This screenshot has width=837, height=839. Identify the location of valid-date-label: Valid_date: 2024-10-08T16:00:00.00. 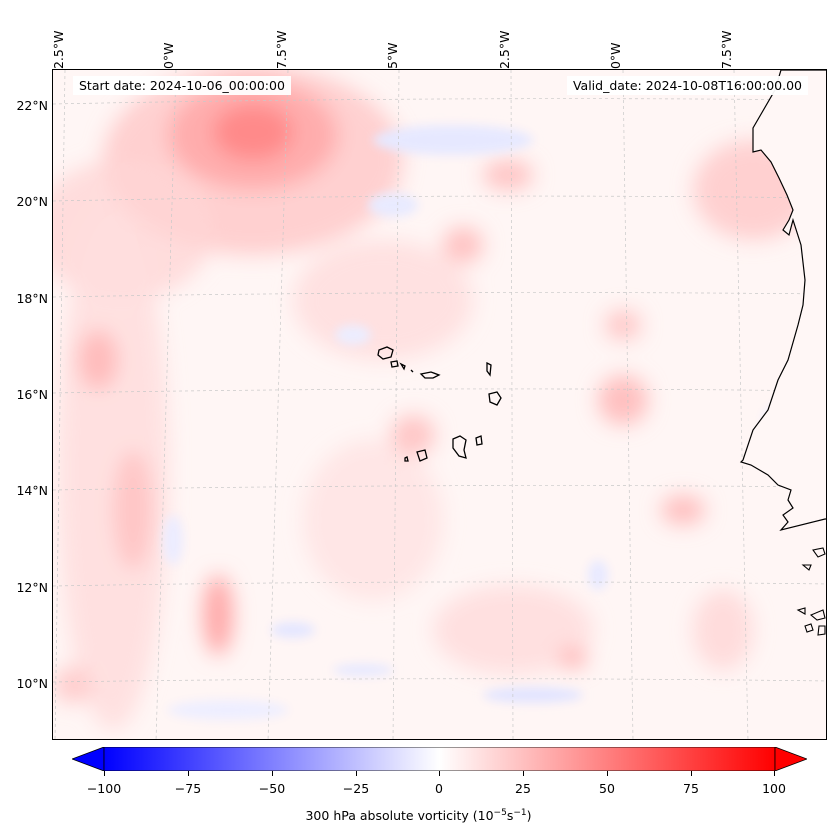
(687, 85).